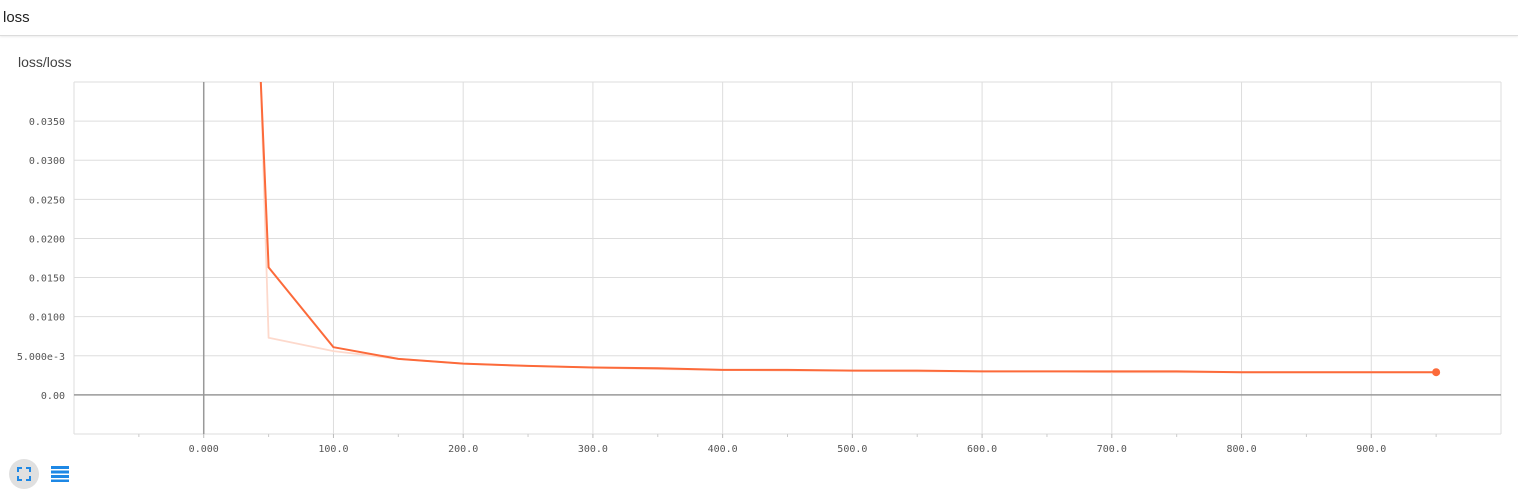  Describe the element at coordinates (982, 449) in the screenshot. I see `x-tick-label: 600.0` at that location.